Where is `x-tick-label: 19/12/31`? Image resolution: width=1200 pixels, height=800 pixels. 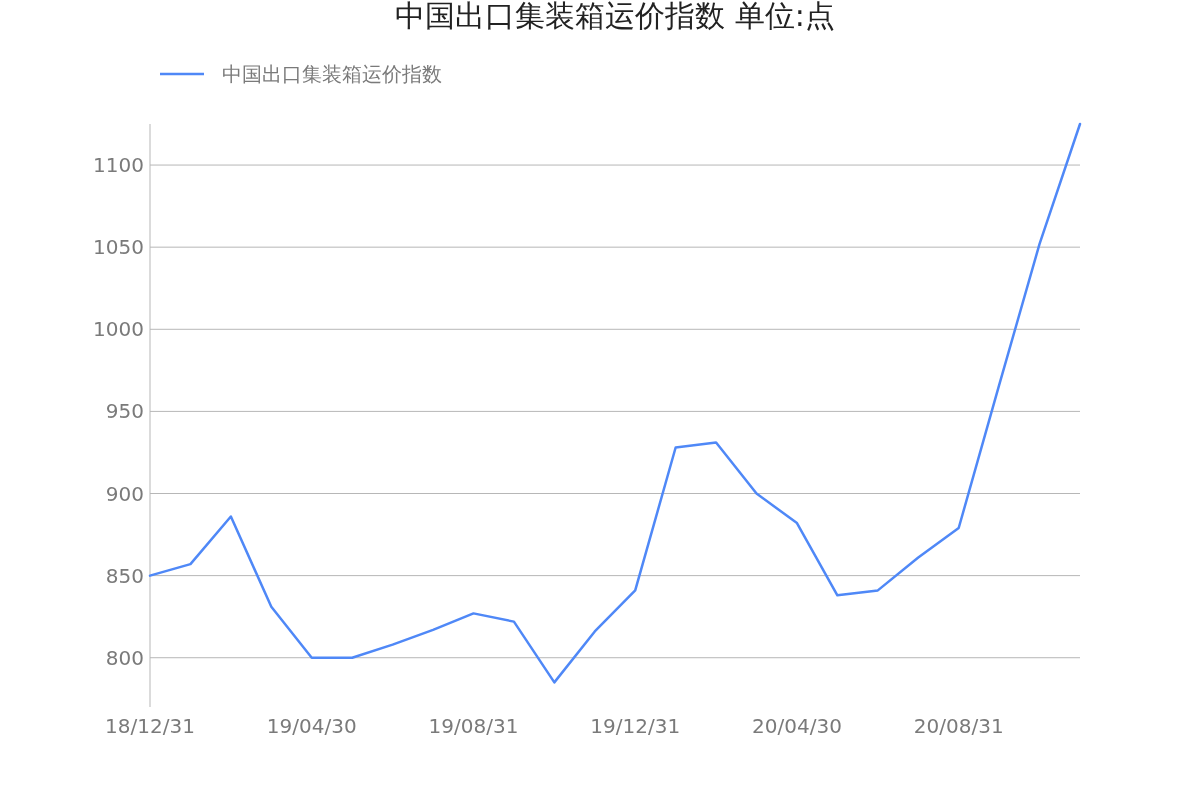 x-tick-label: 19/12/31 is located at coordinates (635, 726).